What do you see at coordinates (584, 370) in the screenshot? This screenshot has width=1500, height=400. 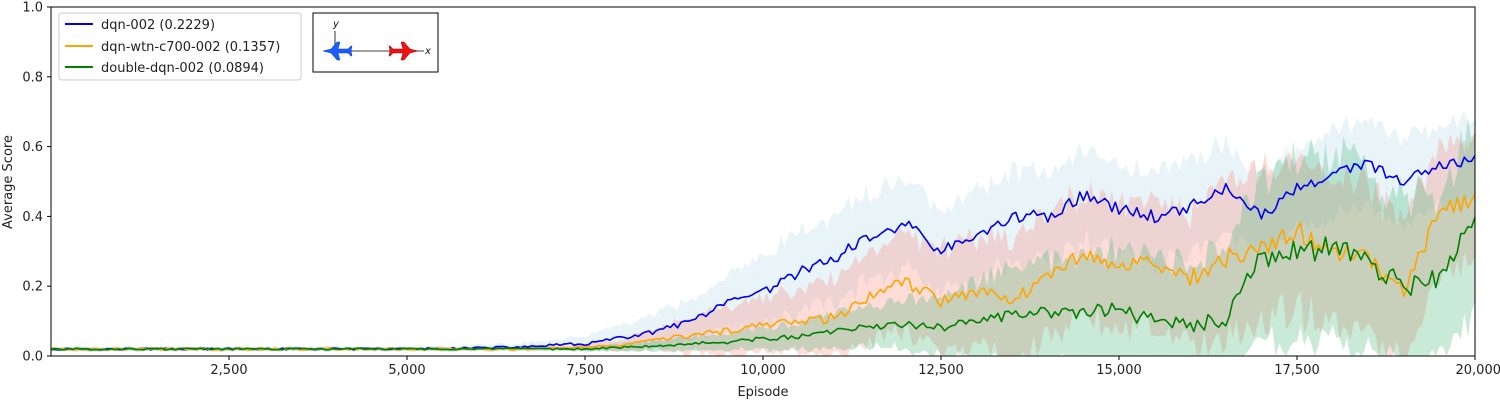 I see `x-tick-label: 7,500` at bounding box center [584, 370].